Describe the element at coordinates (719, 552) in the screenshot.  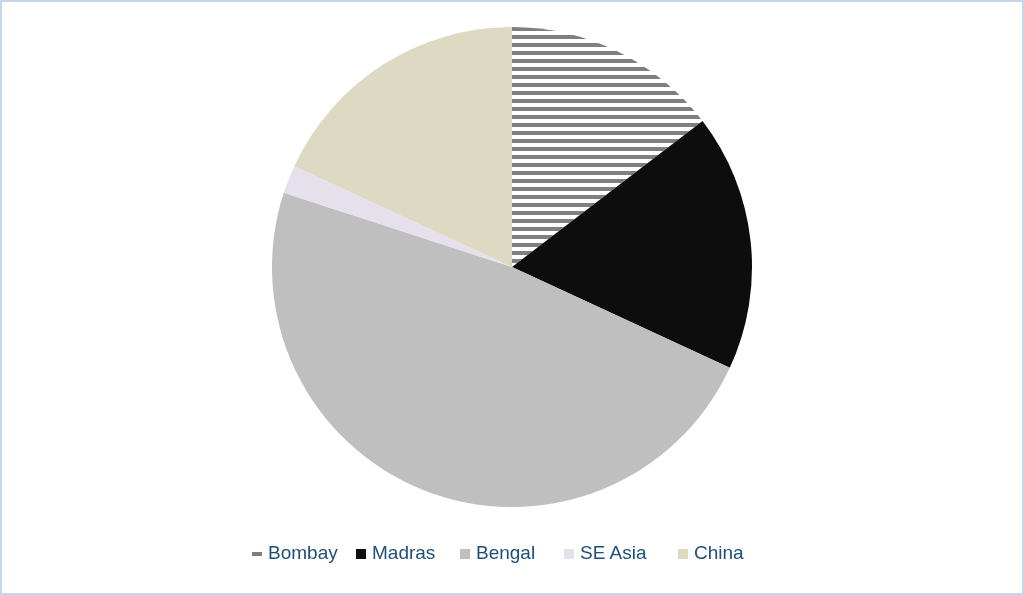
I see `legend-label: China` at that location.